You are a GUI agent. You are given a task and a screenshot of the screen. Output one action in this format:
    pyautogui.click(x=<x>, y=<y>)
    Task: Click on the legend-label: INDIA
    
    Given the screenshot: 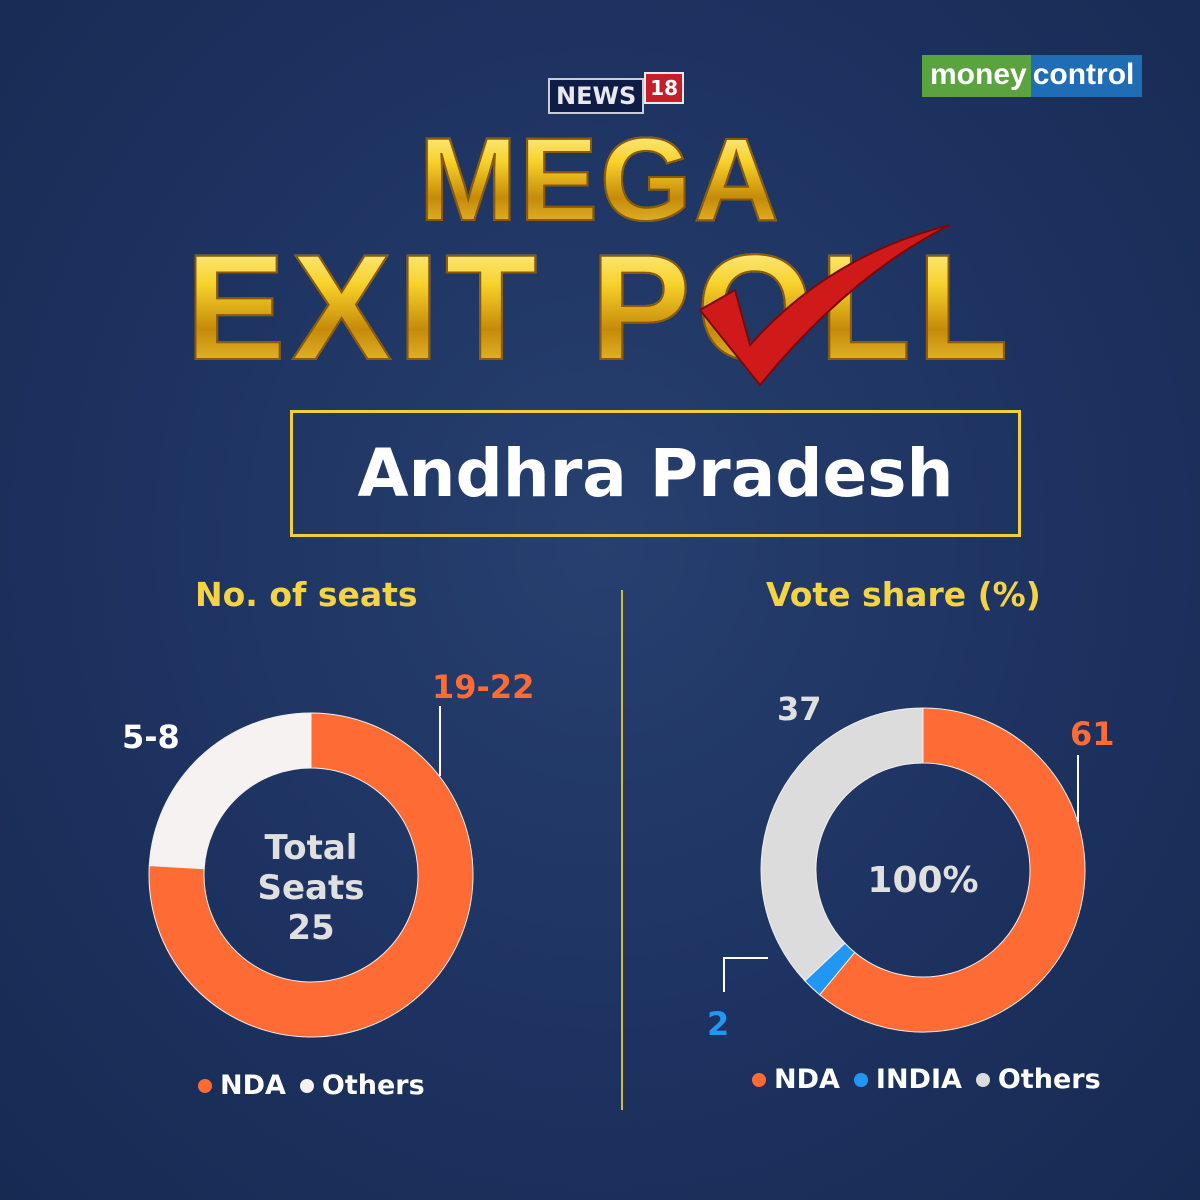 What is the action you would take?
    pyautogui.click(x=918, y=1079)
    